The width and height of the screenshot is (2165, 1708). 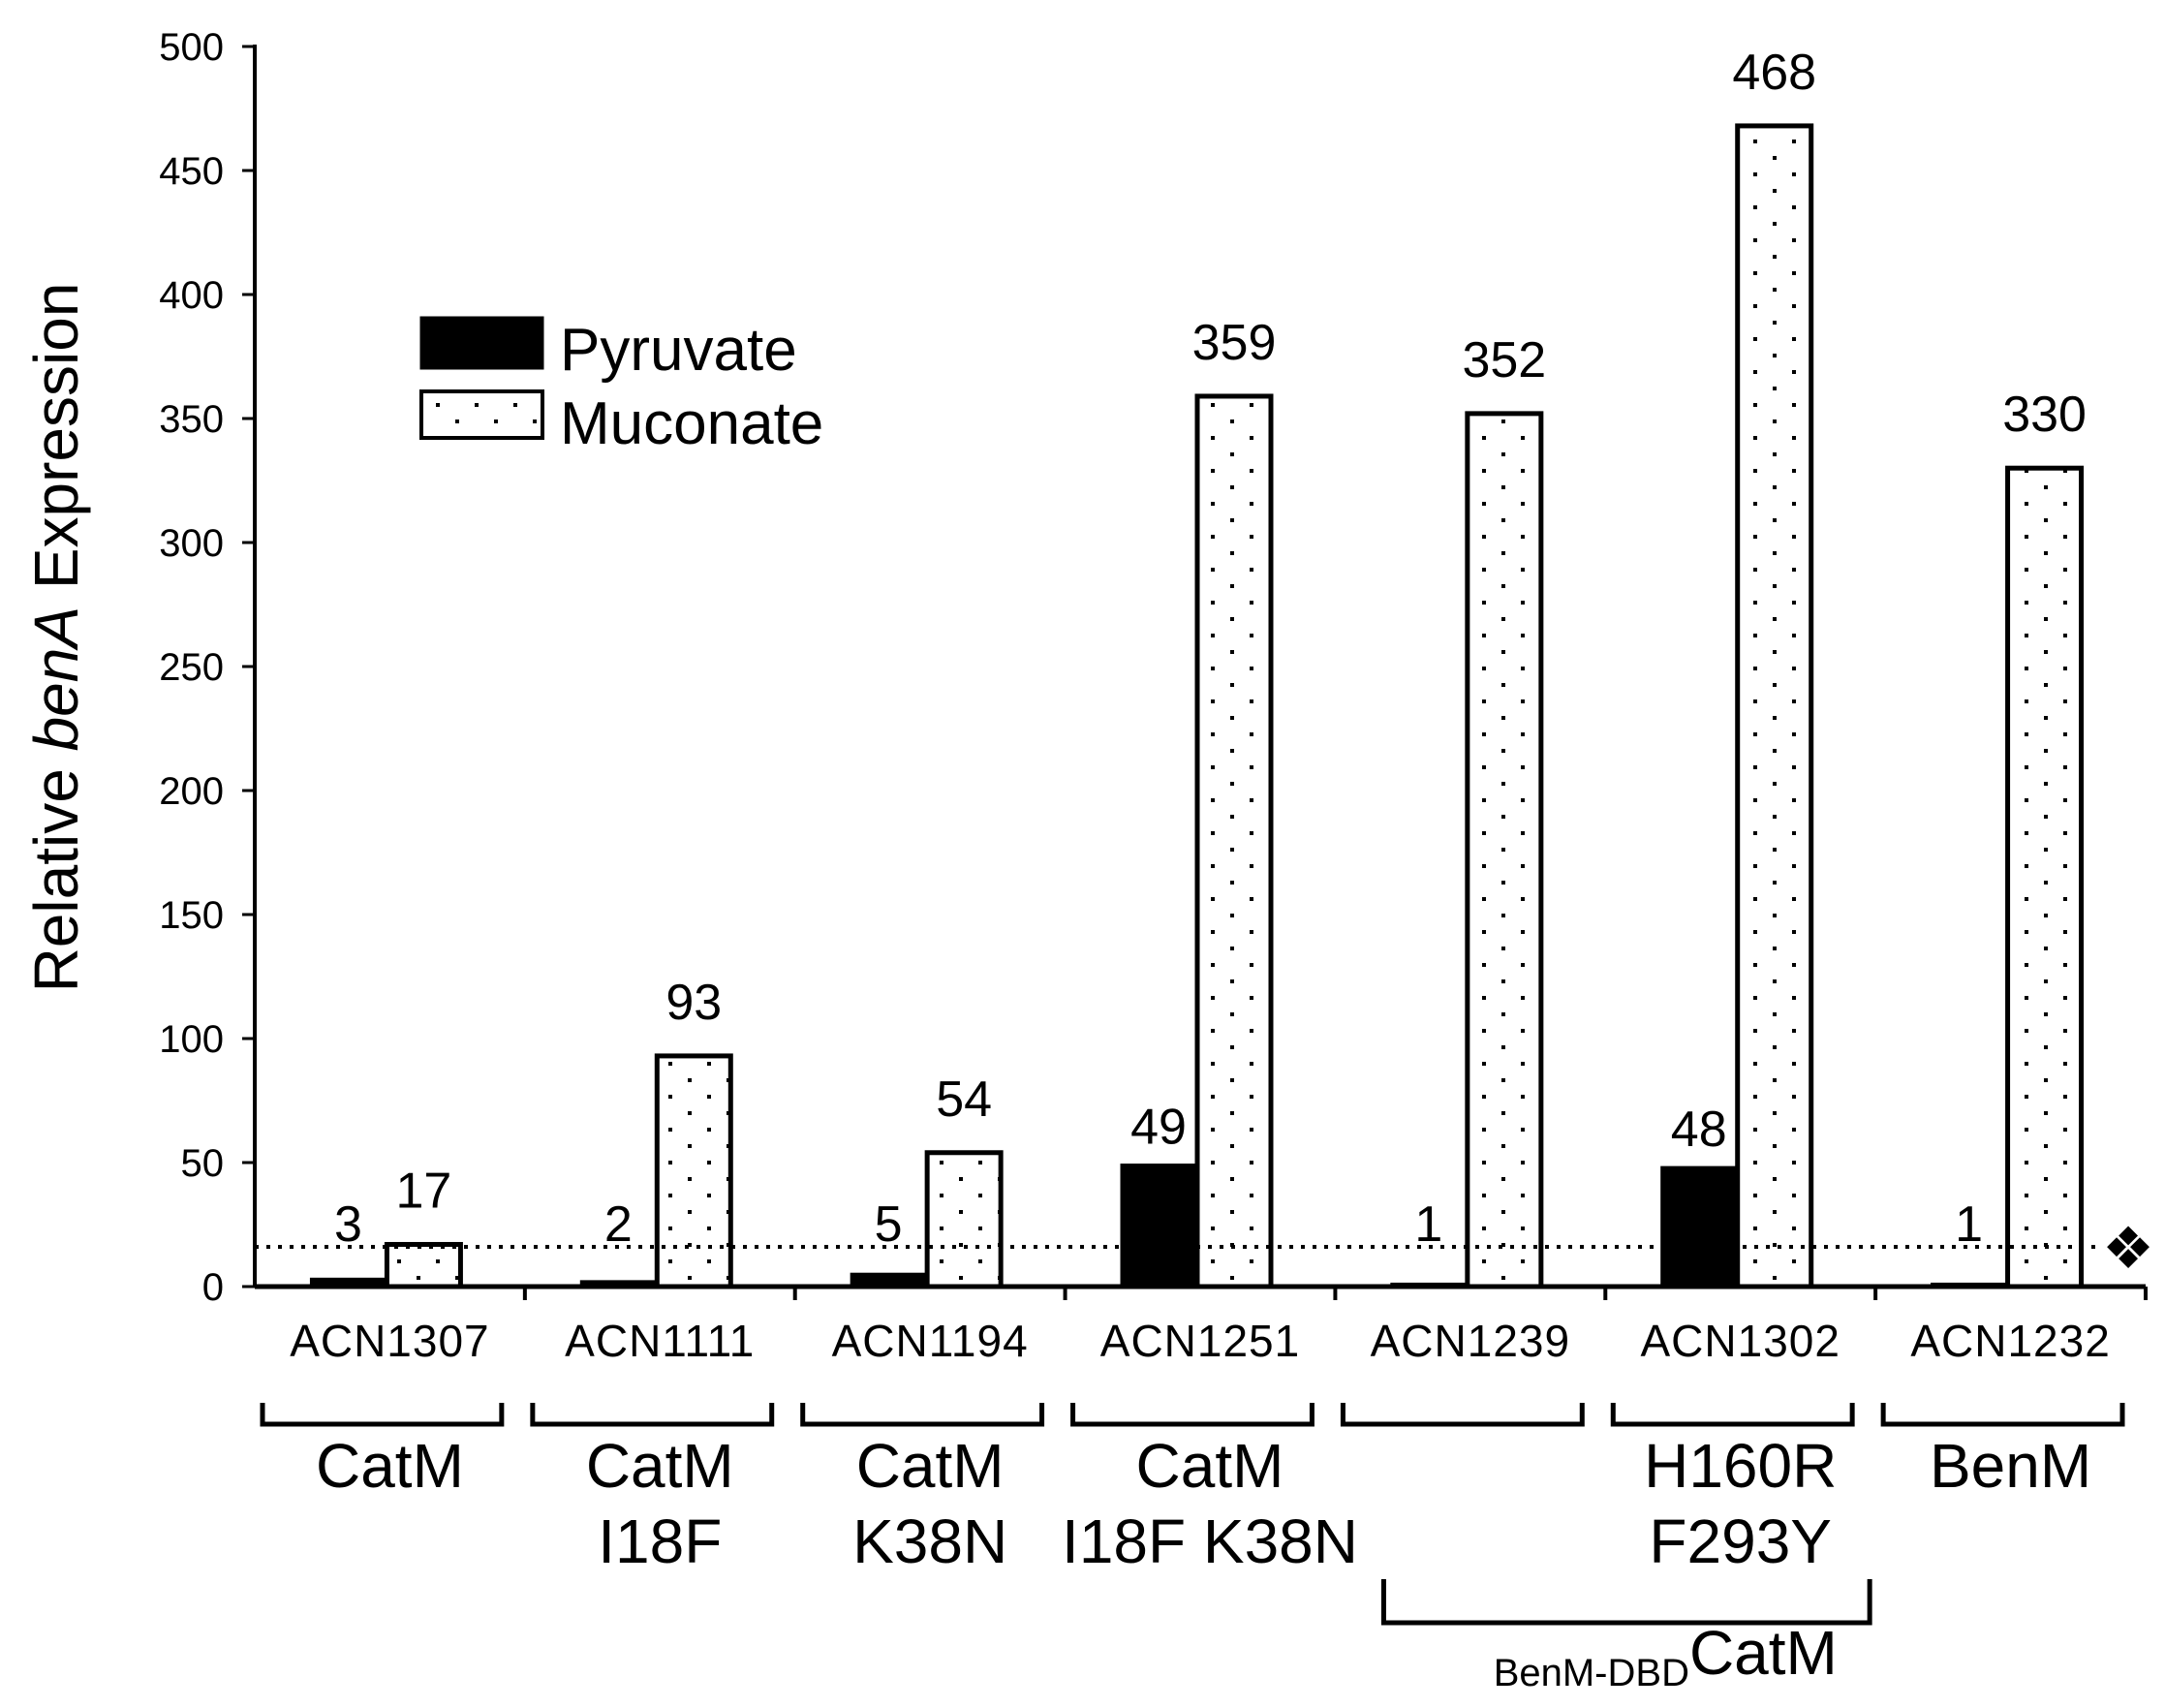 I want to click on group-label: K38N, so click(x=929, y=1541).